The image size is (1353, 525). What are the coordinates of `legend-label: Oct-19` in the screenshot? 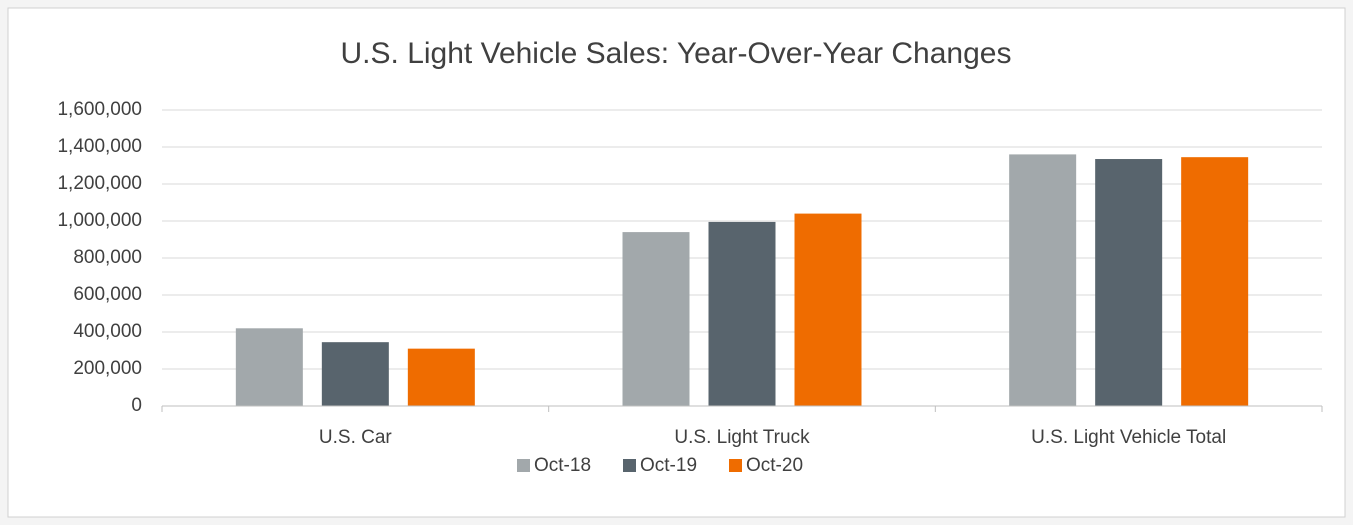 It's located at (668, 465).